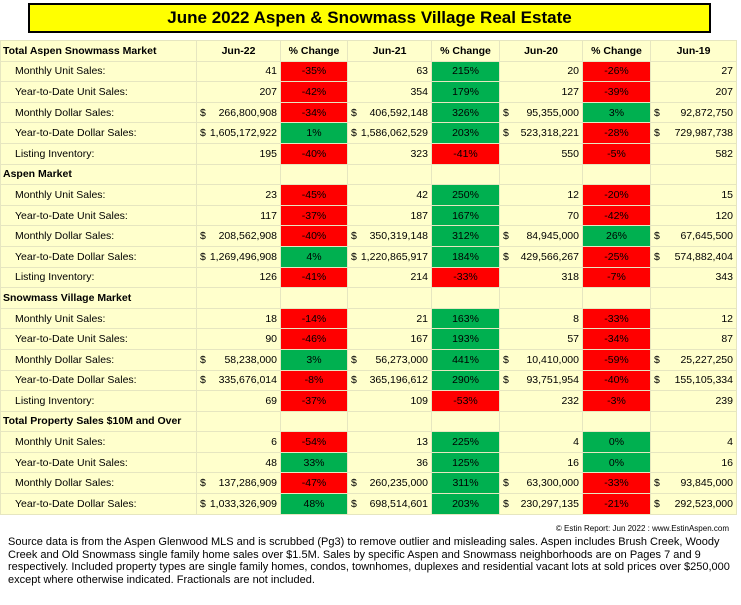 This screenshot has width=741, height=605. I want to click on value-cell: 41, so click(238, 71).